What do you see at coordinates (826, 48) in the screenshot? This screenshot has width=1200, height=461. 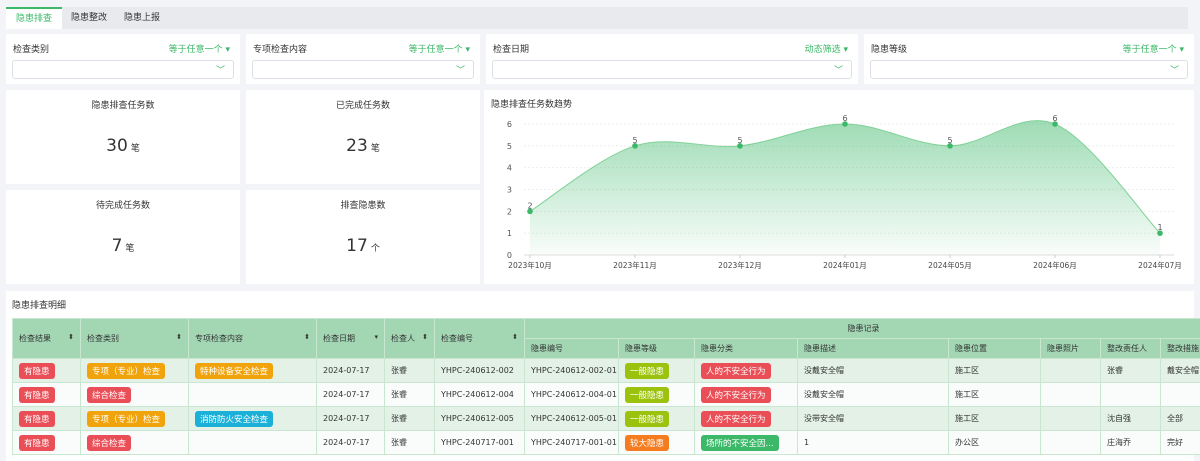 I see `filter-mode-dropdown: 动态筛选 ▾` at bounding box center [826, 48].